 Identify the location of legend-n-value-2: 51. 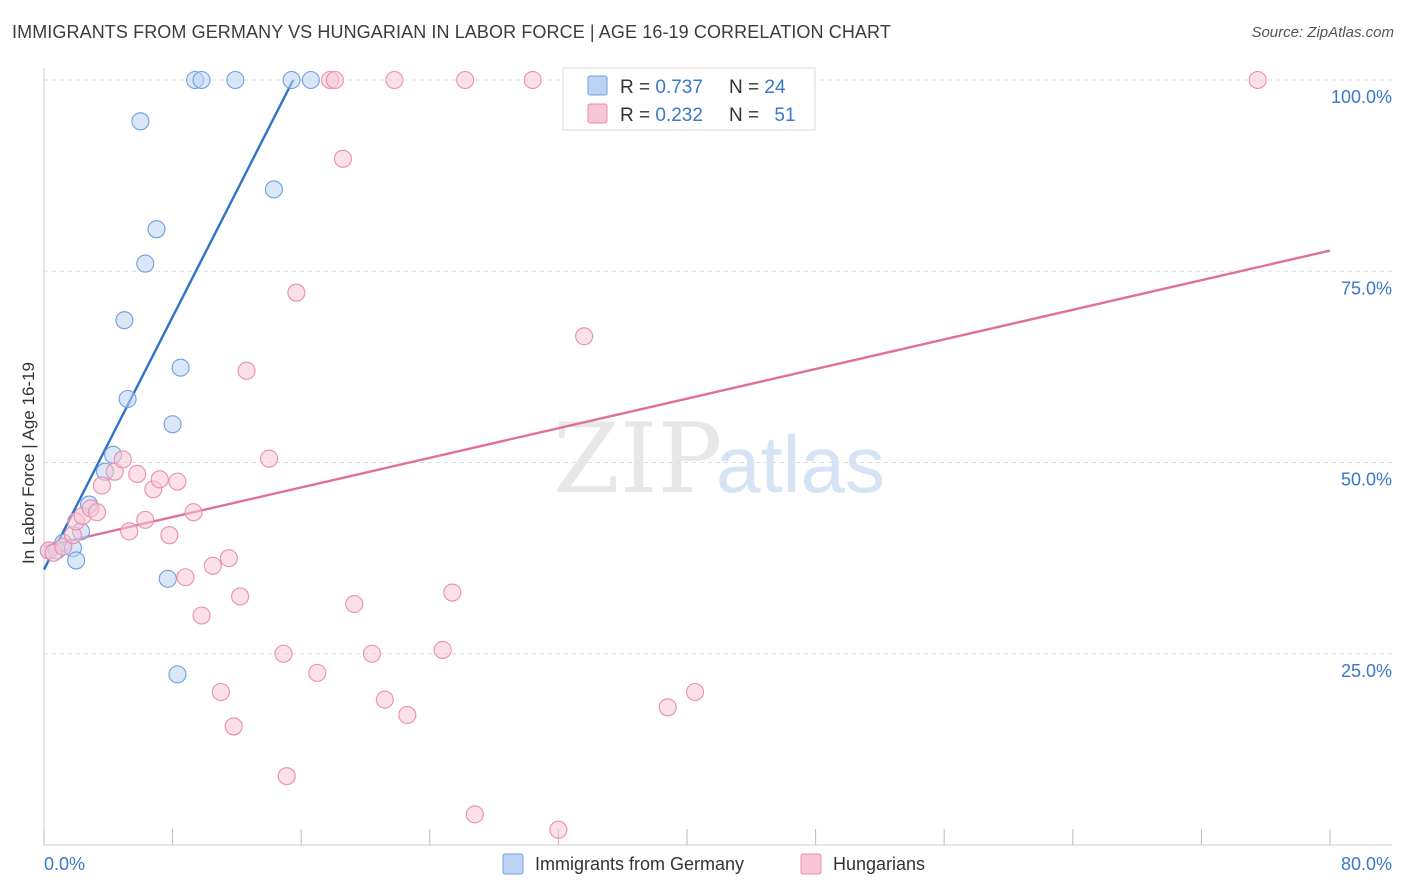
(784, 115).